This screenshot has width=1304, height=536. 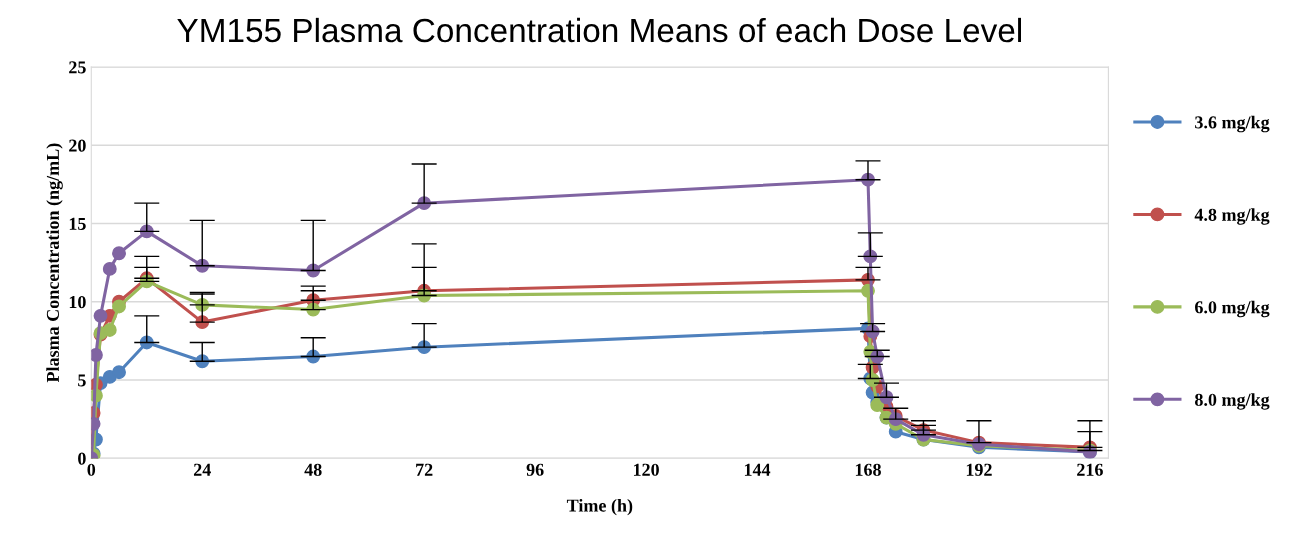 I want to click on legend-label: 6.0 mg/kg, so click(x=1232, y=309).